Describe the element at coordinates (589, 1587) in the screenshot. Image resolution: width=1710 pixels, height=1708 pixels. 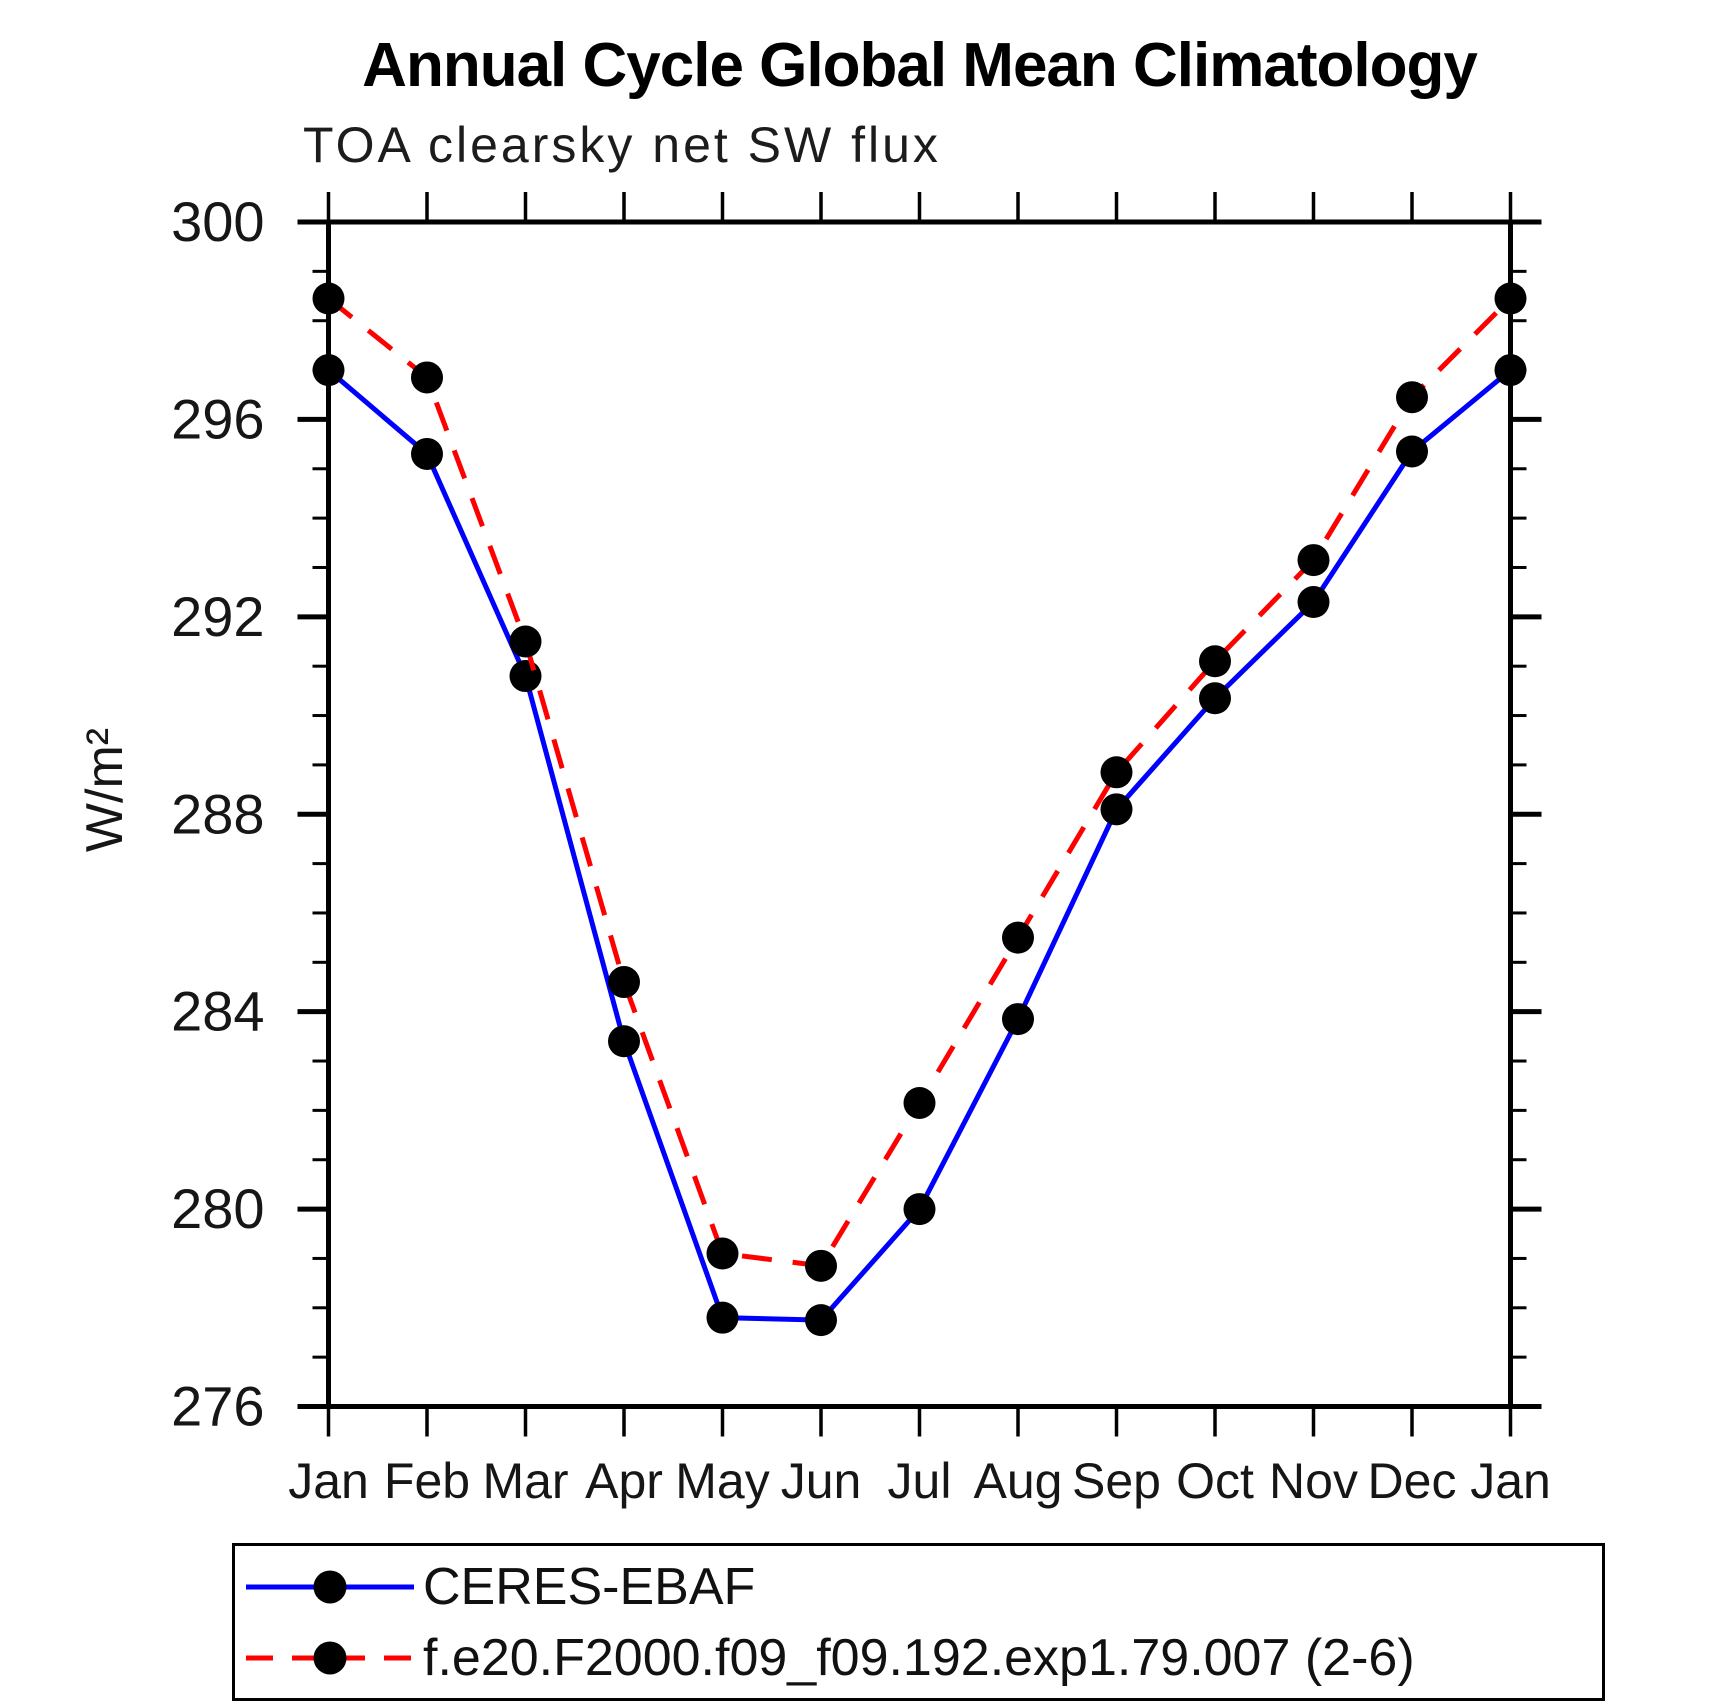
I see `legend-label-ceres-ebaf: CERES-EBAF` at that location.